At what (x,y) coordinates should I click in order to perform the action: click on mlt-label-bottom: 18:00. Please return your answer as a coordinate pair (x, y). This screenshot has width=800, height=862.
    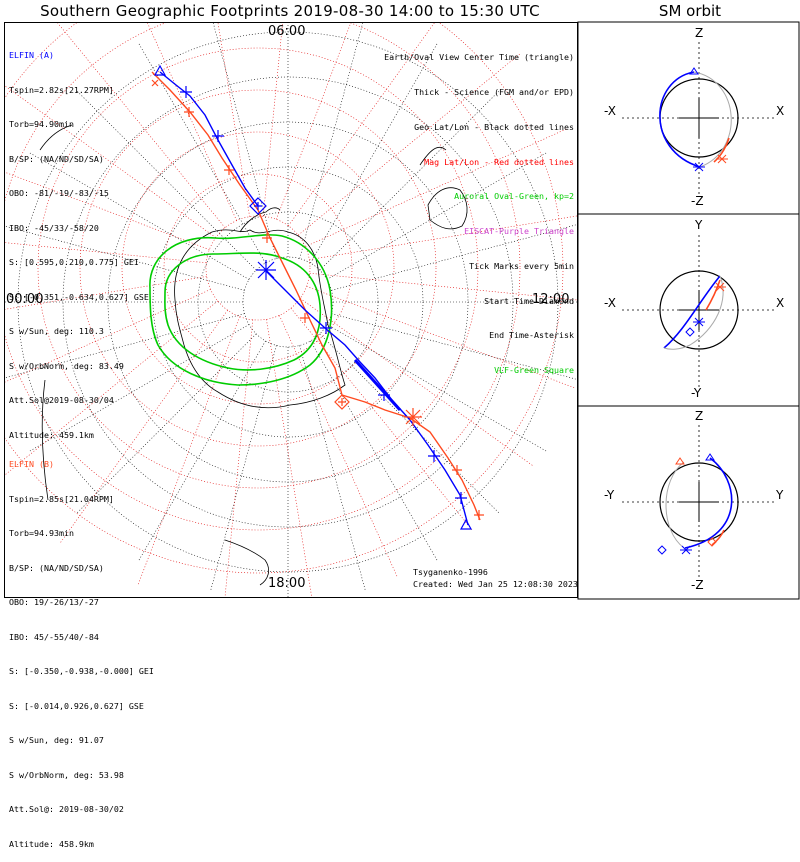
    Looking at the image, I should click on (287, 583).